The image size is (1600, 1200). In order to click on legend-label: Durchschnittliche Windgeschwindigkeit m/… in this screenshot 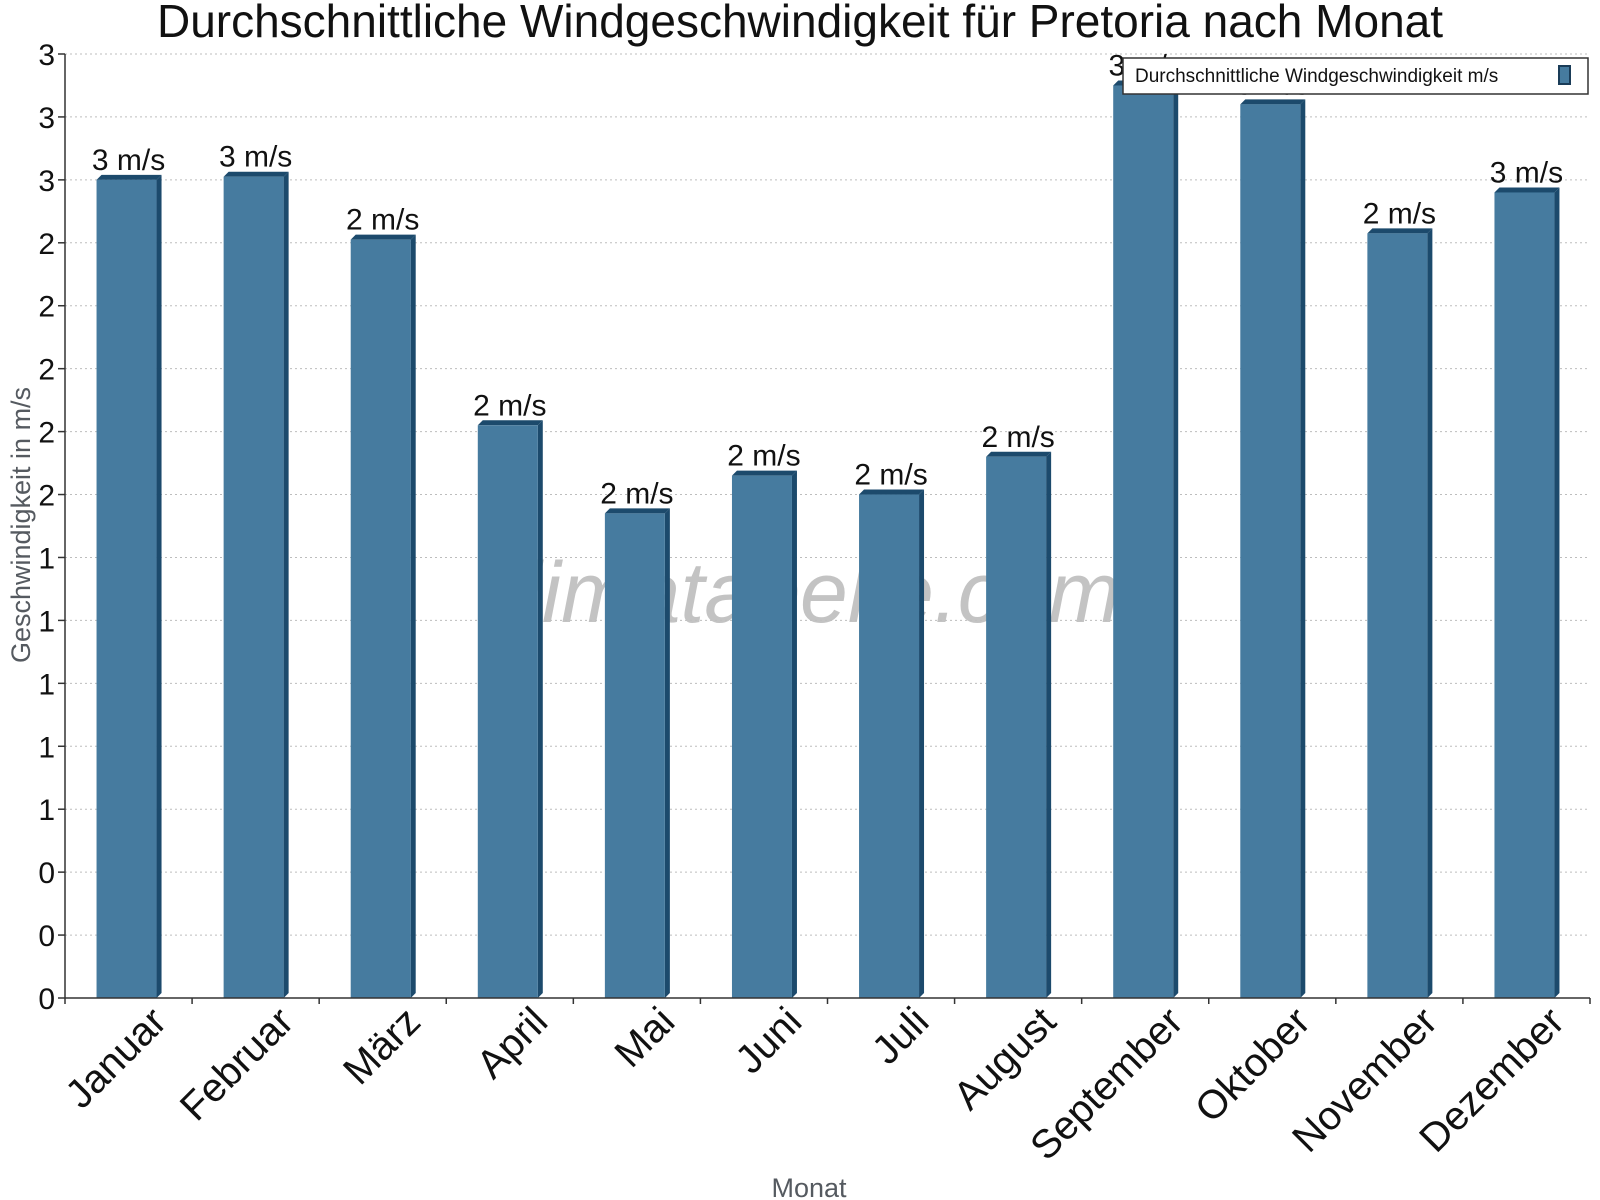, I will do `click(1316, 76)`.